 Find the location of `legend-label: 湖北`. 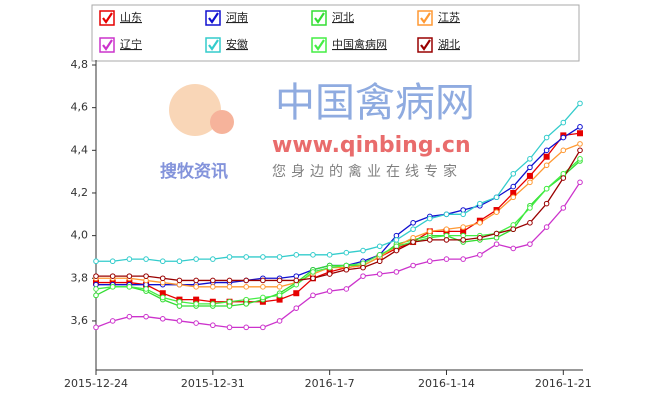

legend-label: 湖北 is located at coordinates (449, 44).